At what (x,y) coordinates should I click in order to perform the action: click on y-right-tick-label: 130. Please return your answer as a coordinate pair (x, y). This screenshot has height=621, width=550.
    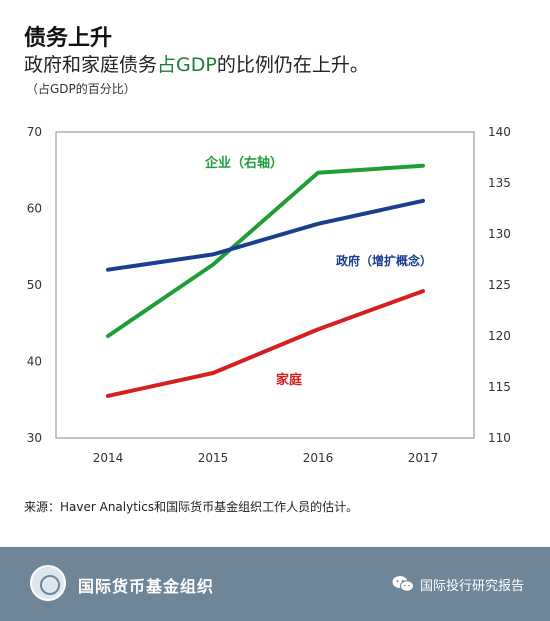
    Looking at the image, I should click on (499, 234).